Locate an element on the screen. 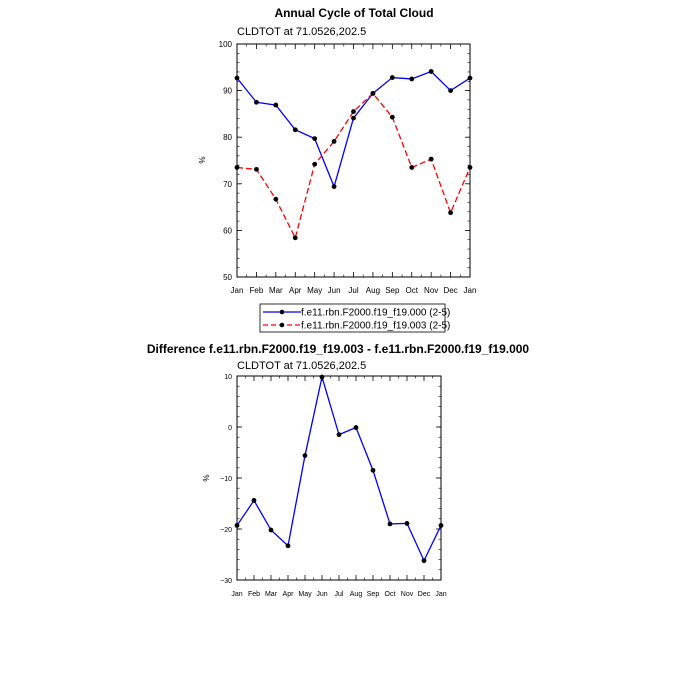 Image resolution: width=675 pixels, height=676 pixels. y-tick-label: −10 is located at coordinates (226, 479).